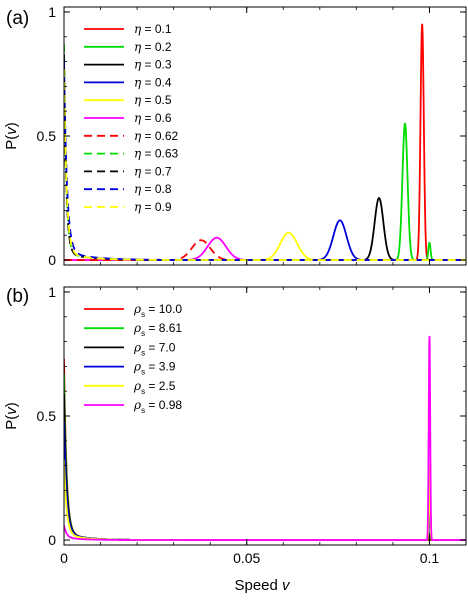  Describe the element at coordinates (153, 82) in the screenshot. I see `legend-entry: η = 0.4` at that location.